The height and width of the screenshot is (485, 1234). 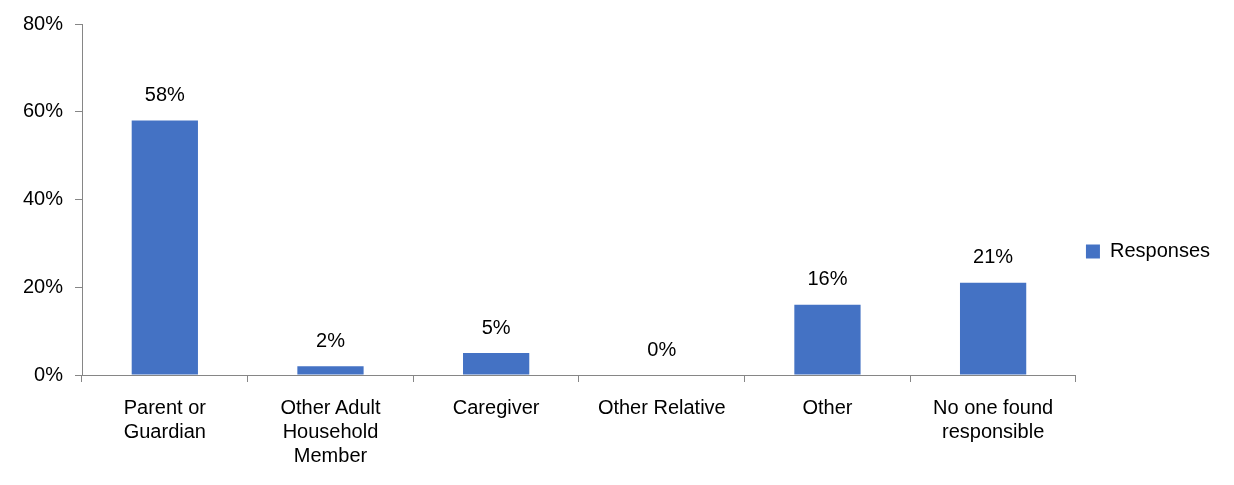 I want to click on x-tick-label: No one found responsible, so click(x=993, y=418).